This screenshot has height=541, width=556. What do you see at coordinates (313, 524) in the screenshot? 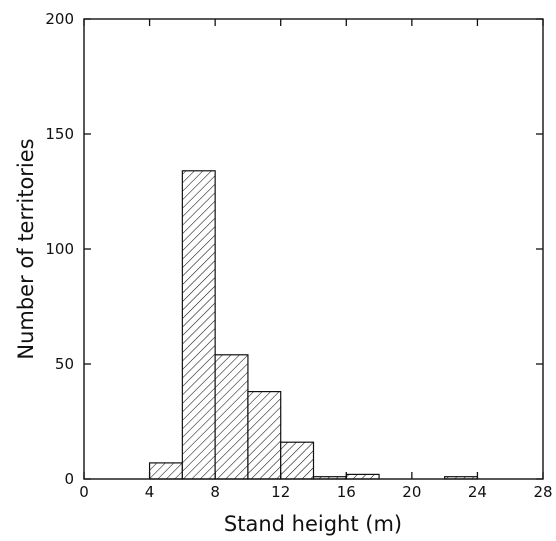
I see `x-axis-label: Stand height (m)` at bounding box center [313, 524].